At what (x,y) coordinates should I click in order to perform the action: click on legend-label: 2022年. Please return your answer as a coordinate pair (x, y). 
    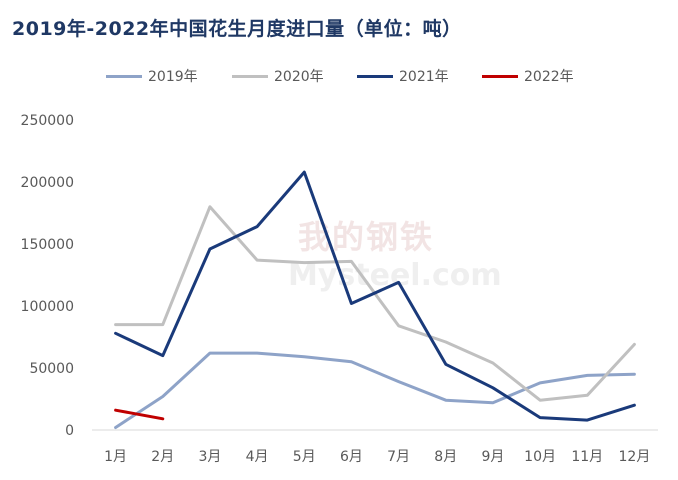
    Looking at the image, I should click on (549, 77).